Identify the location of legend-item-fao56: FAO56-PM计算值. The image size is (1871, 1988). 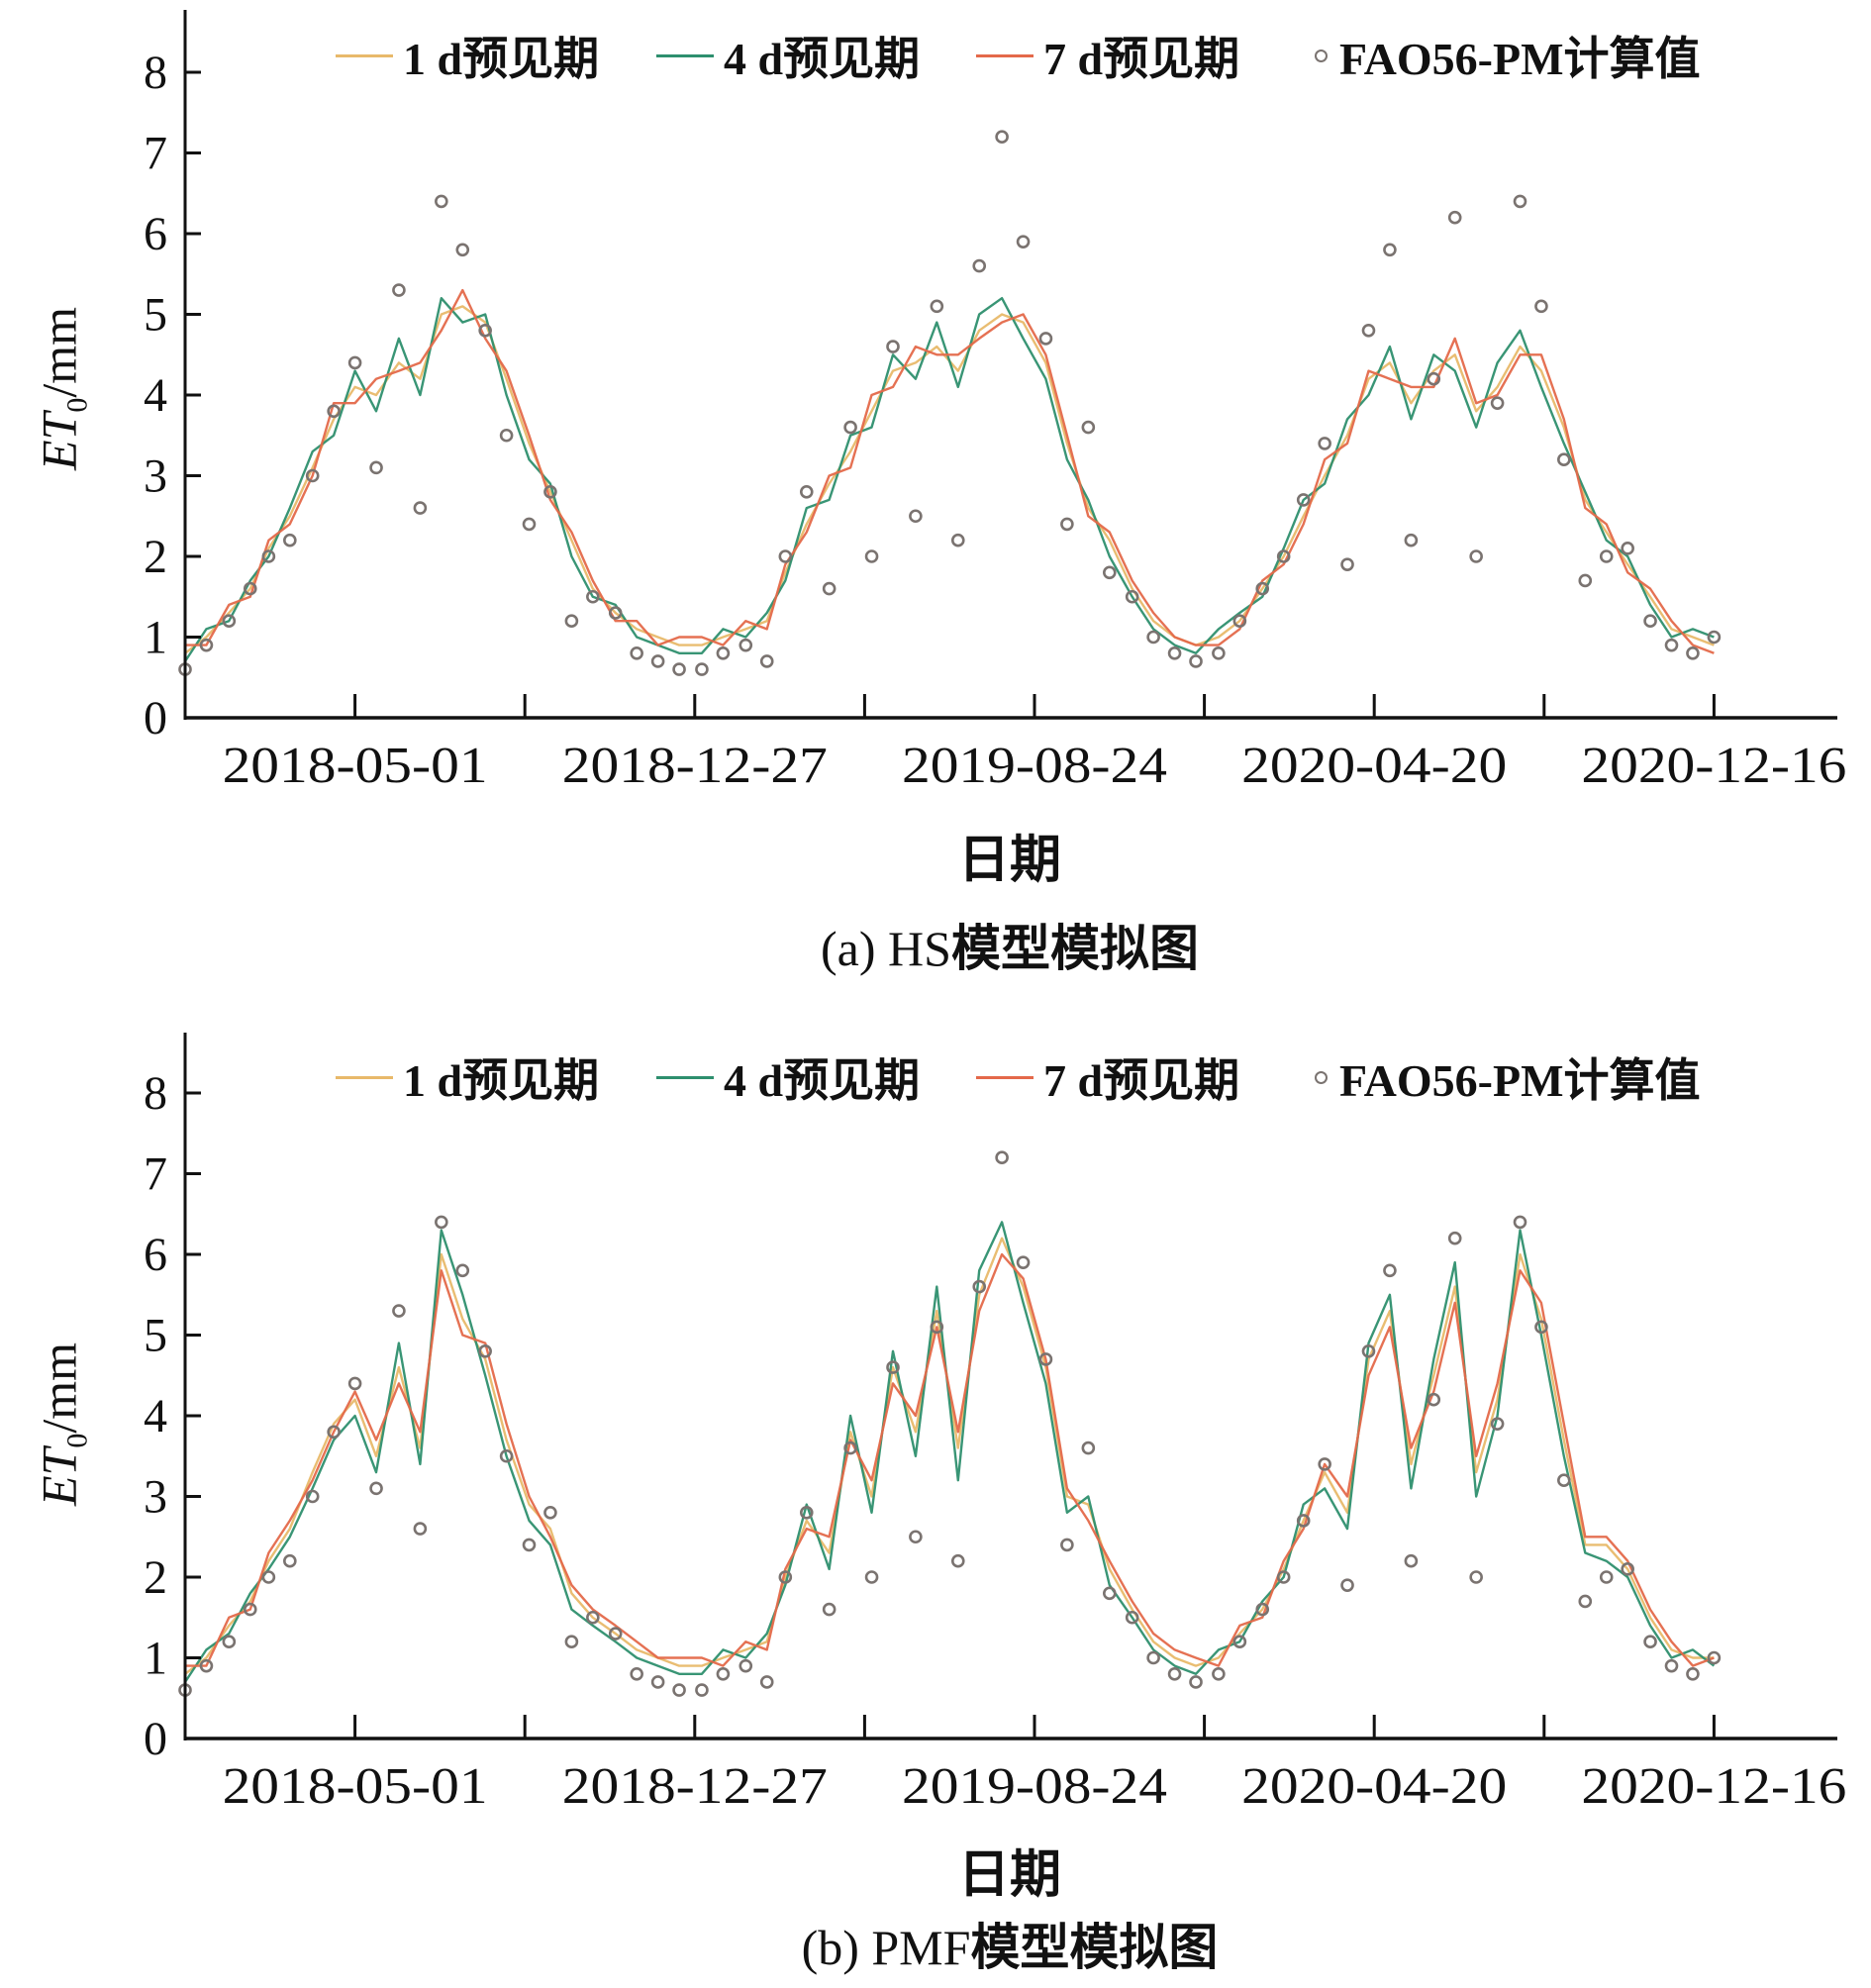
(1508, 55).